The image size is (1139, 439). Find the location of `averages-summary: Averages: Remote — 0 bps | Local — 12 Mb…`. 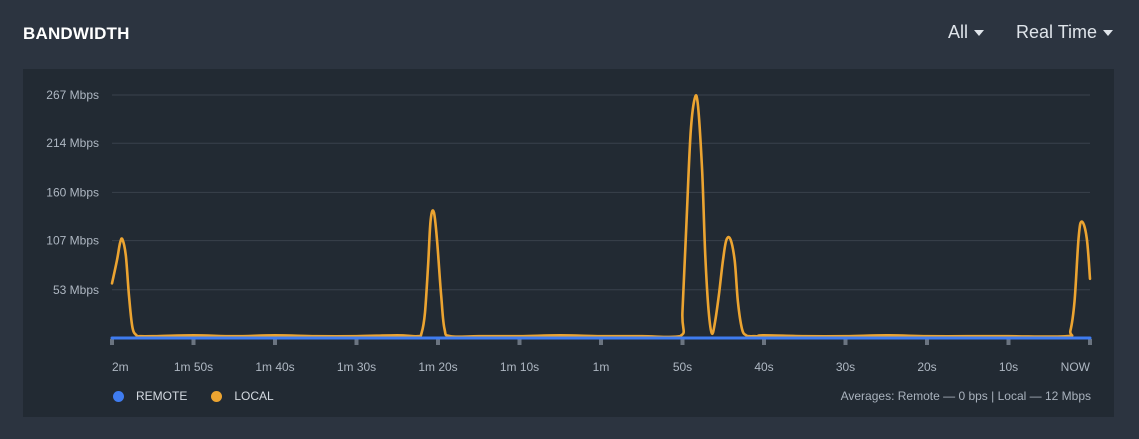

averages-summary: Averages: Remote — 0 bps | Local — 12 Mb… is located at coordinates (965, 396).